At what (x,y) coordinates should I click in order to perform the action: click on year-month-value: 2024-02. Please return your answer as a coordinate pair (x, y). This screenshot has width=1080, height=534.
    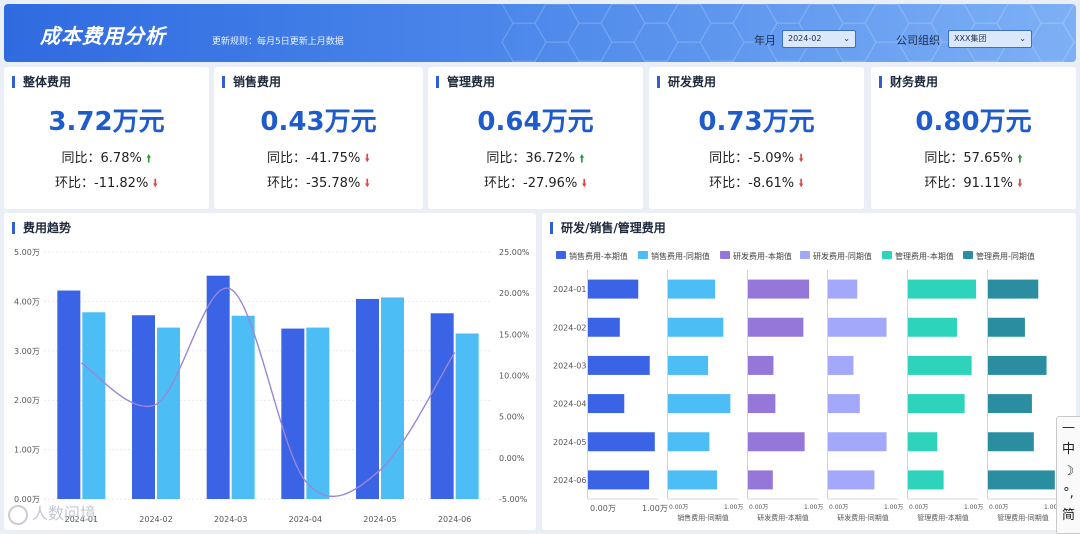
    Looking at the image, I should click on (805, 38).